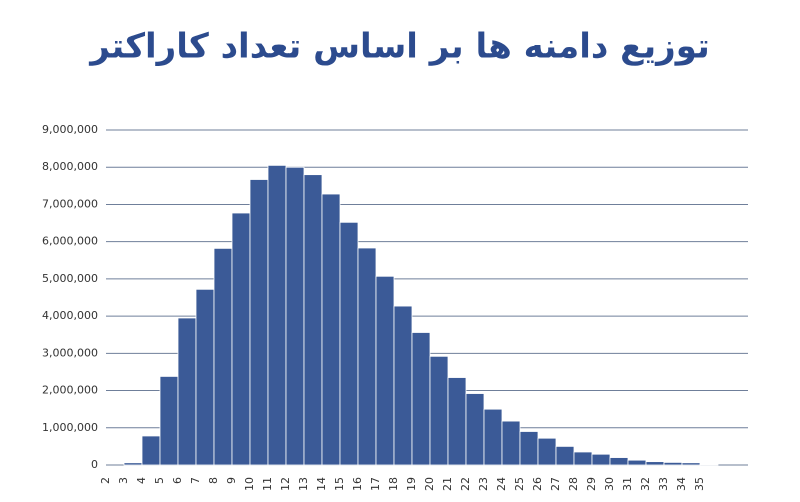 Image resolution: width=800 pixels, height=502 pixels. What do you see at coordinates (627, 484) in the screenshot?
I see `x-tick-label: 31` at bounding box center [627, 484].